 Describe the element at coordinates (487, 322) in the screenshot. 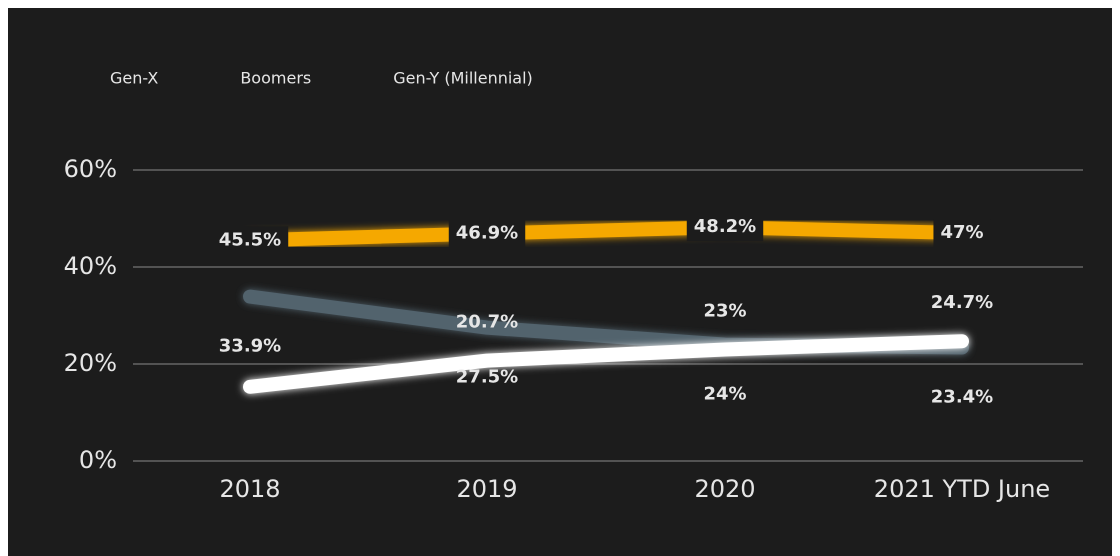

I see `data-label: 20.7%` at that location.